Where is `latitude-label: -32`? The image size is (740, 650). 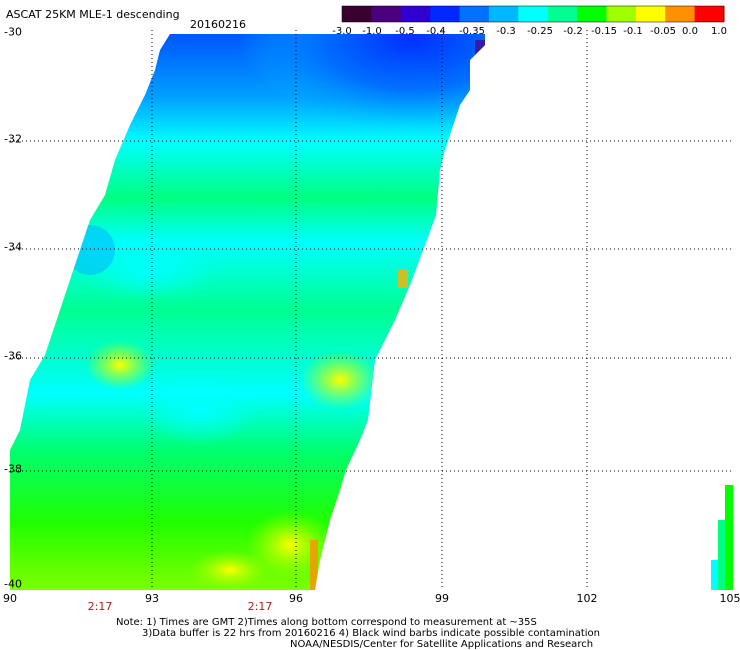 latitude-label: -32 is located at coordinates (13, 139).